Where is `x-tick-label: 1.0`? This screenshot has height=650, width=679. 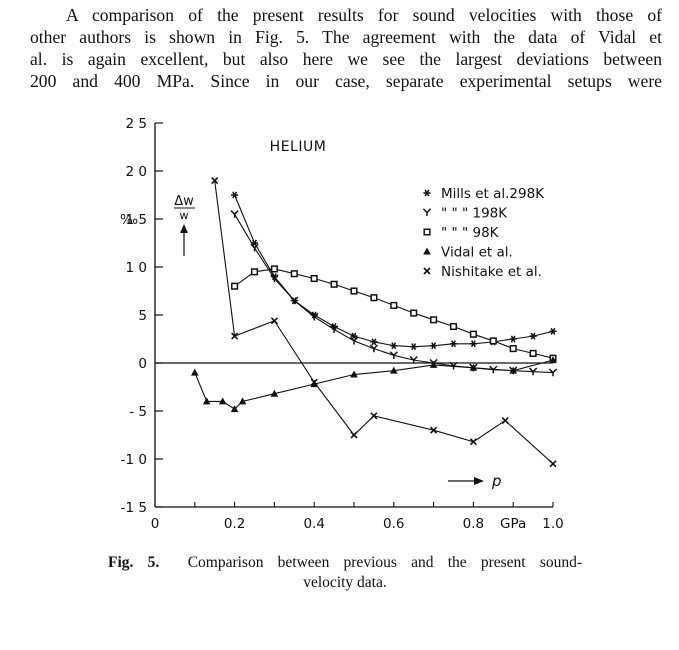
x-tick-label: 1.0 is located at coordinates (552, 524).